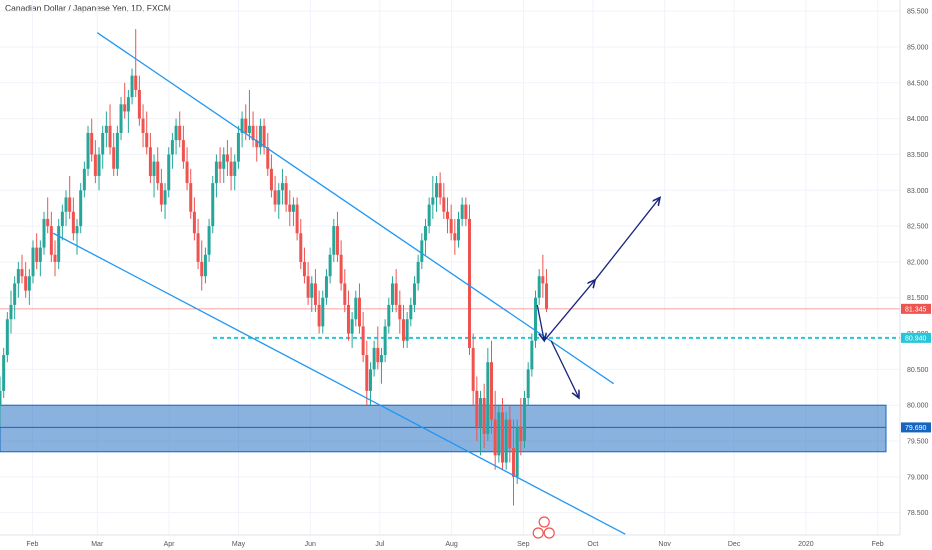  I want to click on horizontal-levels, so click(450, 323).